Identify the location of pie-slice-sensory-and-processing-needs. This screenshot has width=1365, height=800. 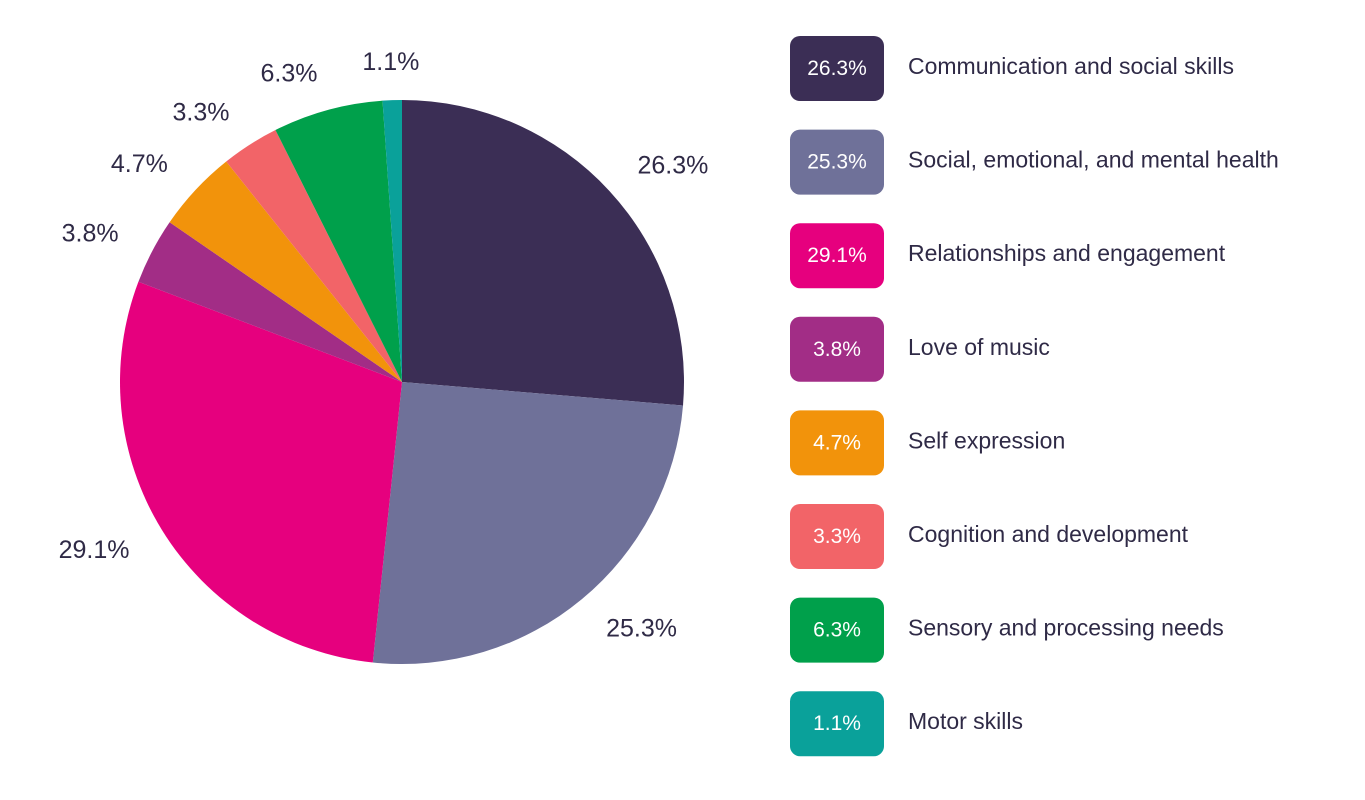
(338, 241).